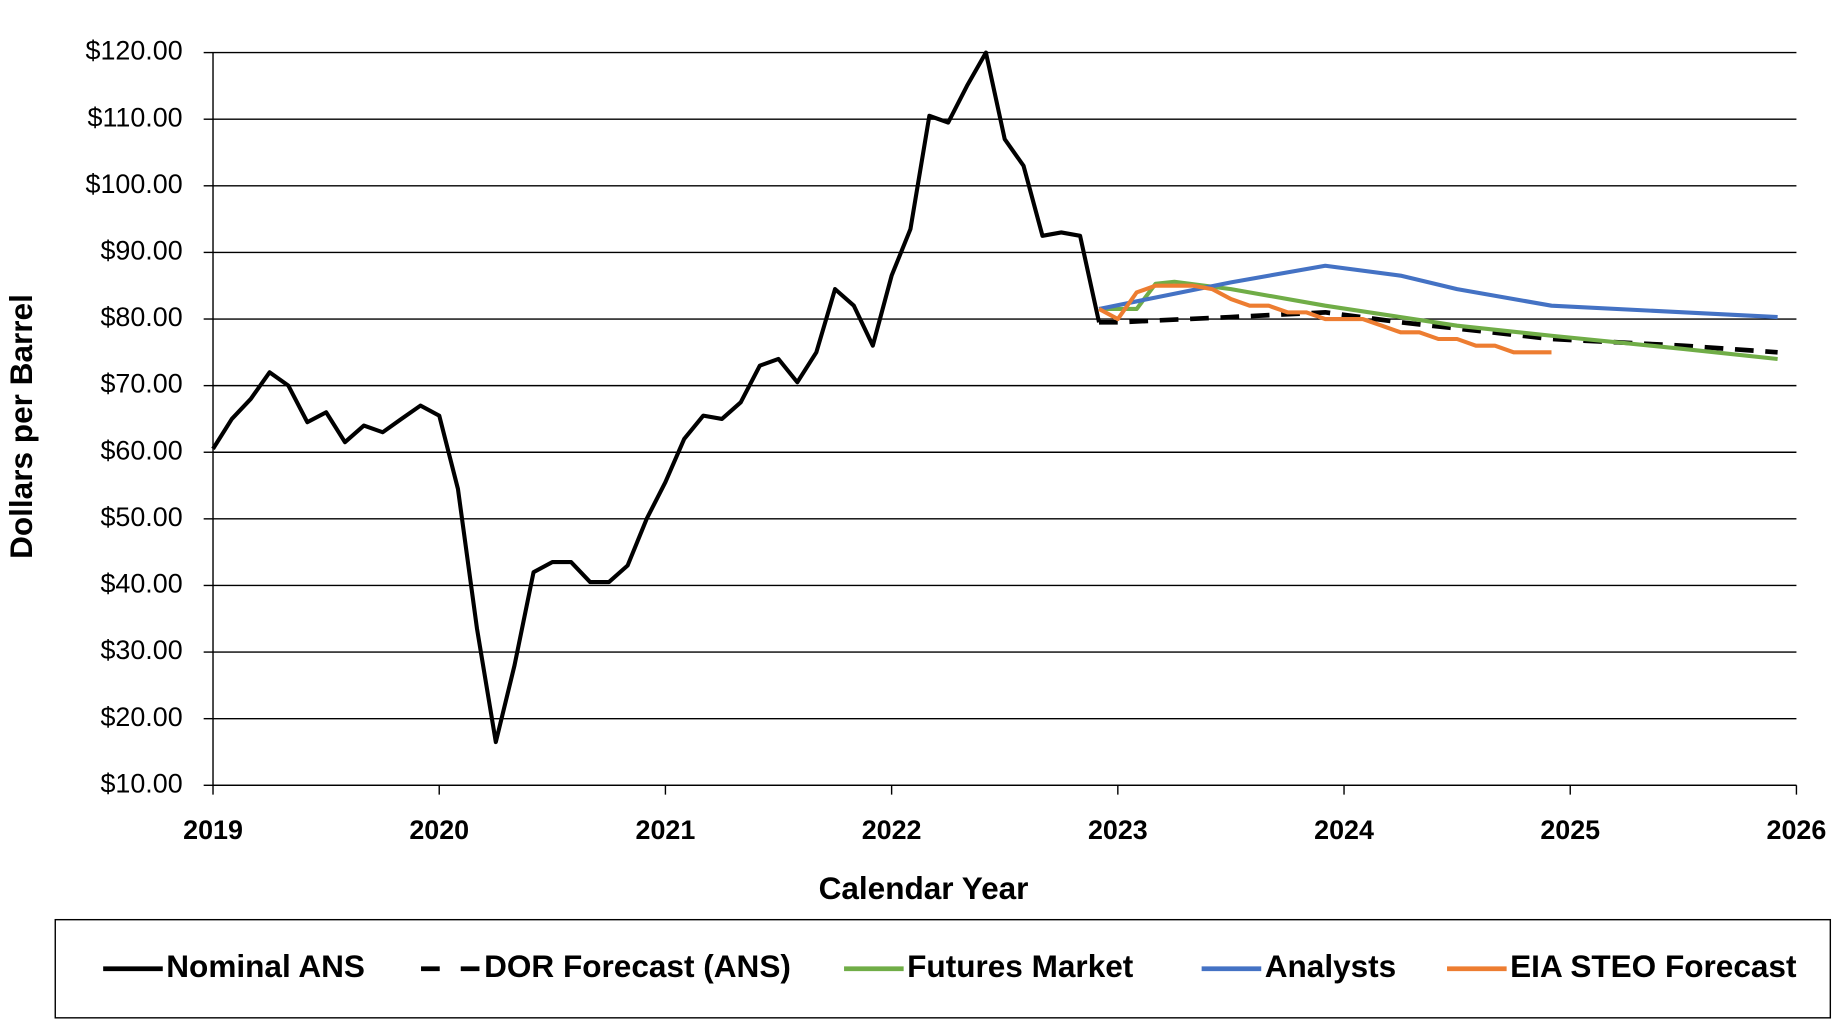 This screenshot has height=1019, width=1833. Describe the element at coordinates (141, 517) in the screenshot. I see `y-tick-label: $50.00` at that location.